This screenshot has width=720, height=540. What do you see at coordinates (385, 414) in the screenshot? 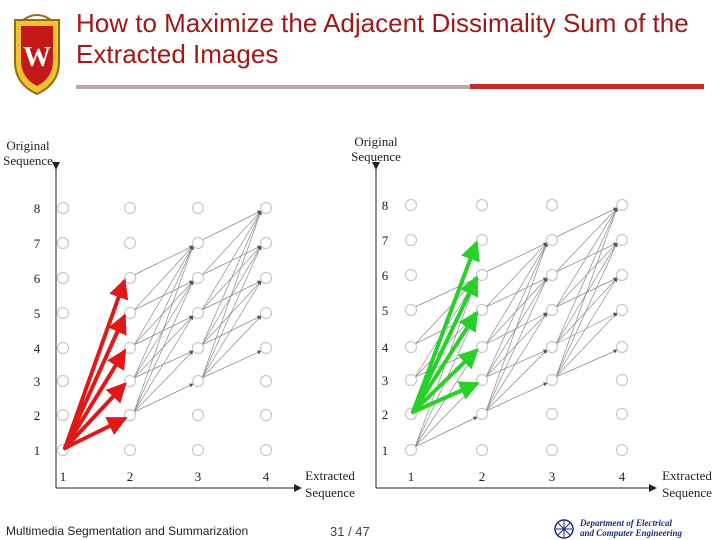
I see `y-tick-label: 2` at bounding box center [385, 414].